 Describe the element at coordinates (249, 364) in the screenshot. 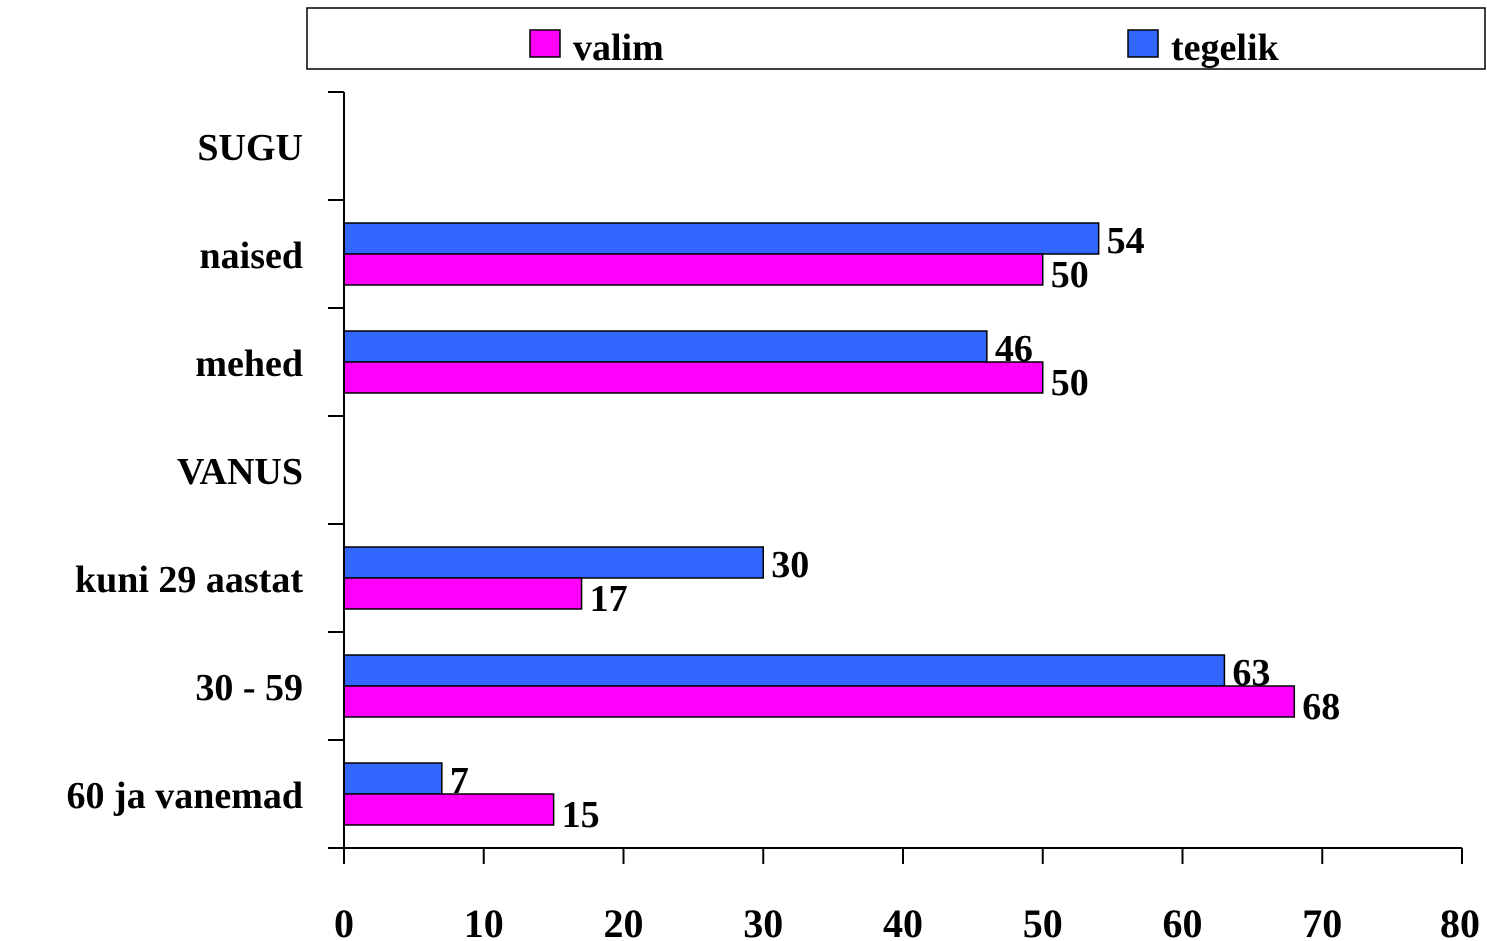

I see `category-label: mehed` at that location.